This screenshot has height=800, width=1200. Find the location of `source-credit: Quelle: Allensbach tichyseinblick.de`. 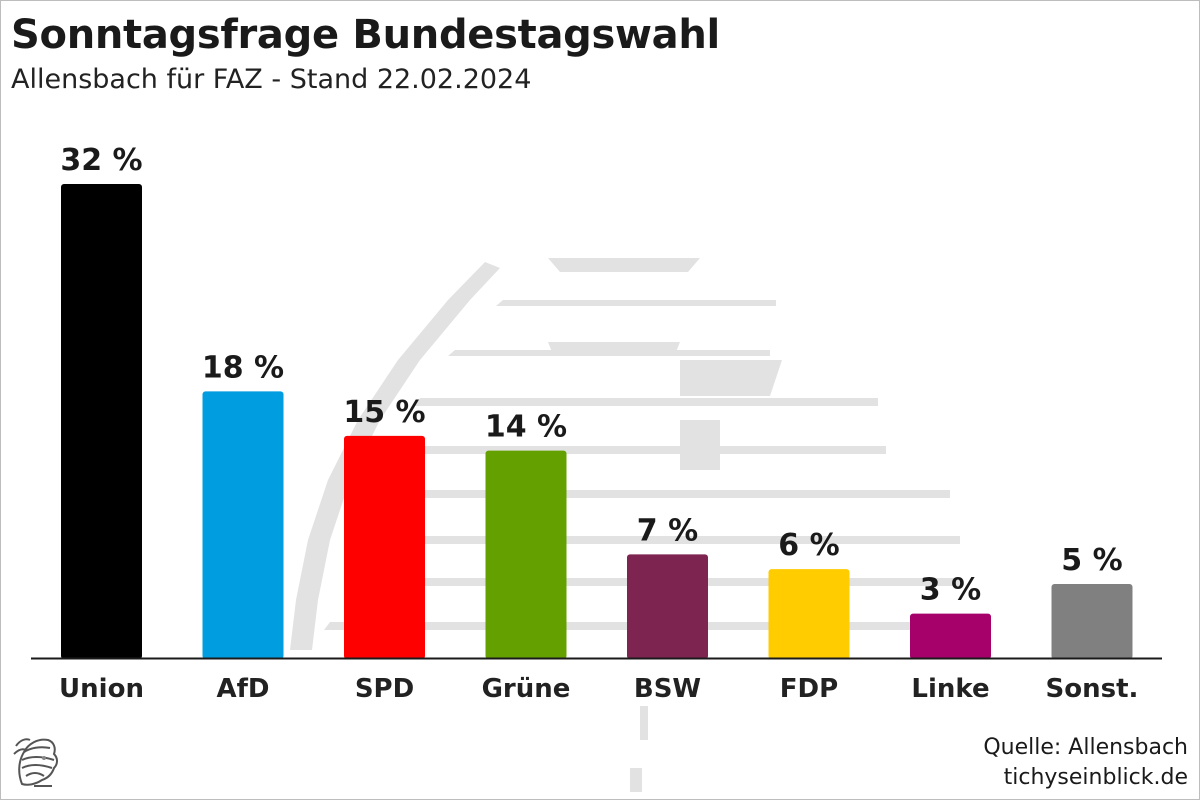

source-credit: Quelle: Allensbach tichyseinblick.de is located at coordinates (1085, 763).